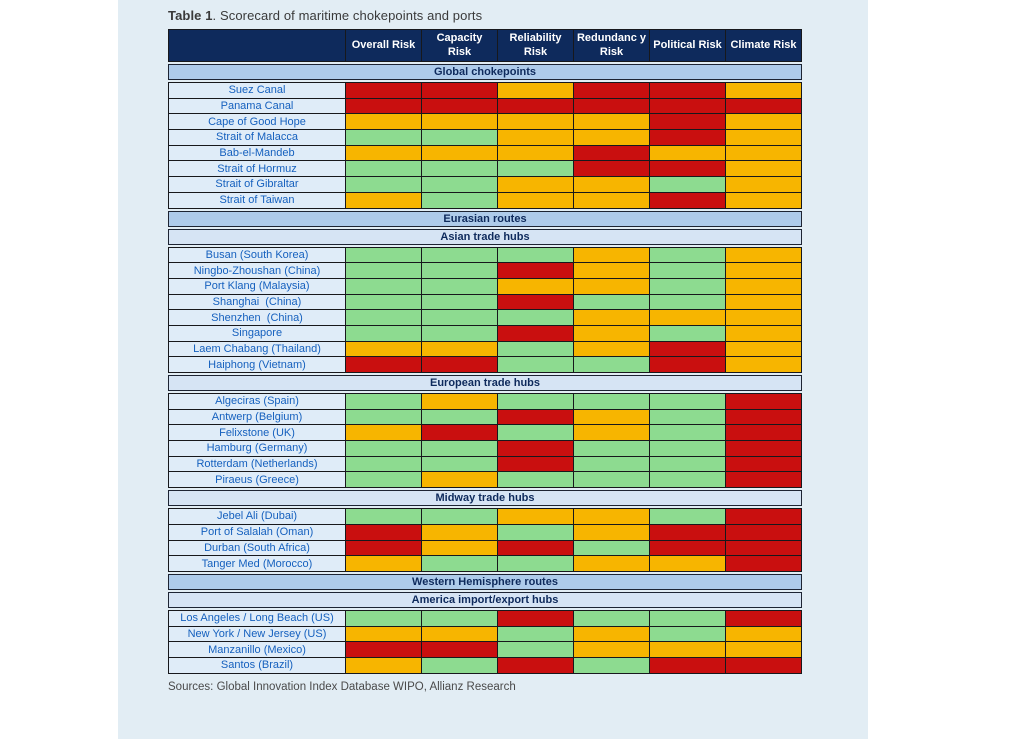 Image resolution: width=1024 pixels, height=739 pixels. I want to click on table-row-port-of-salalah-oman: Port of Salalah (Oman), so click(485, 532).